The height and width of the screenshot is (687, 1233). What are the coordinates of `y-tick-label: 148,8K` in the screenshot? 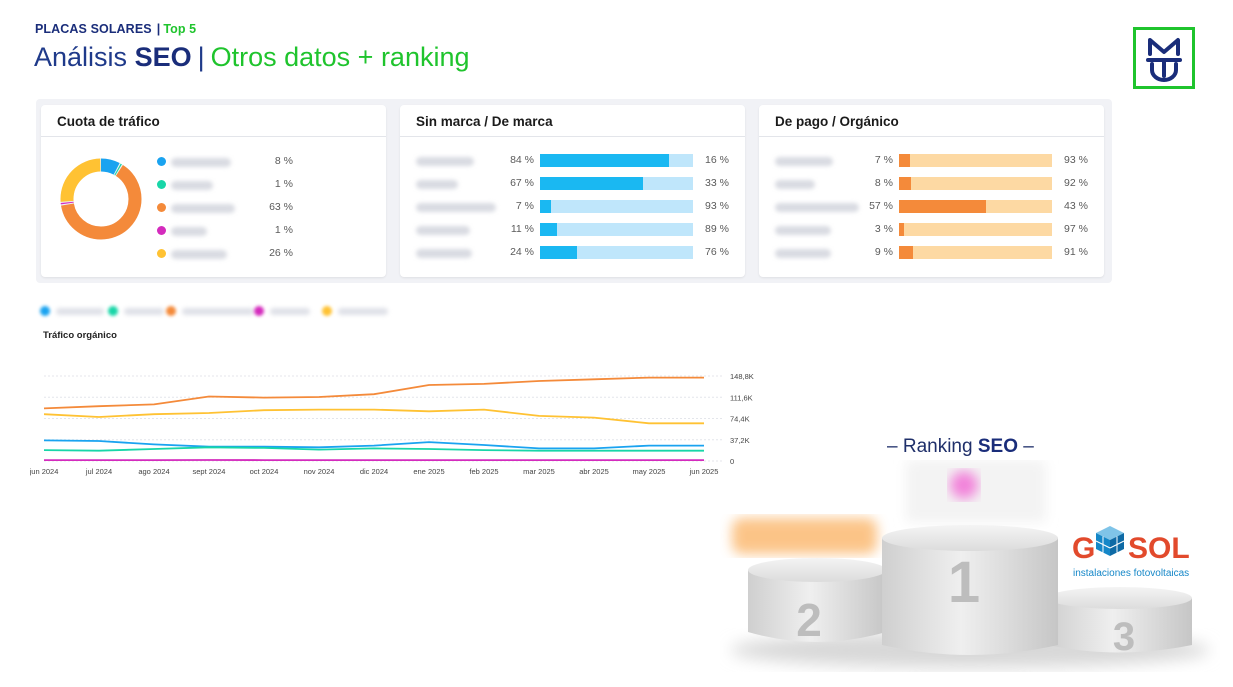 It's located at (742, 376).